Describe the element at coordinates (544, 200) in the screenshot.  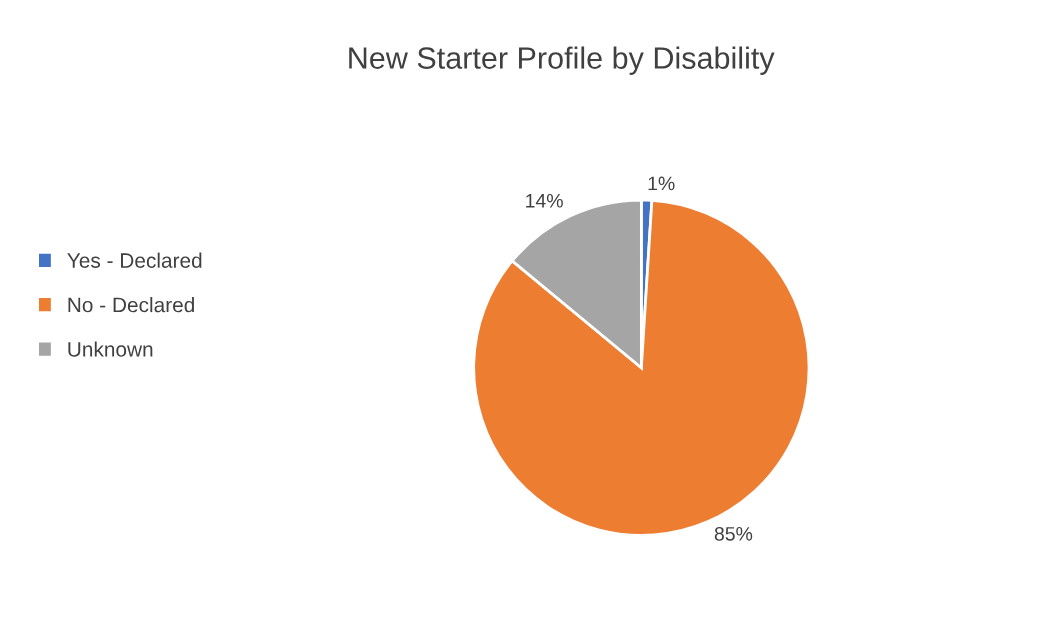
I see `data-label: 14%` at that location.